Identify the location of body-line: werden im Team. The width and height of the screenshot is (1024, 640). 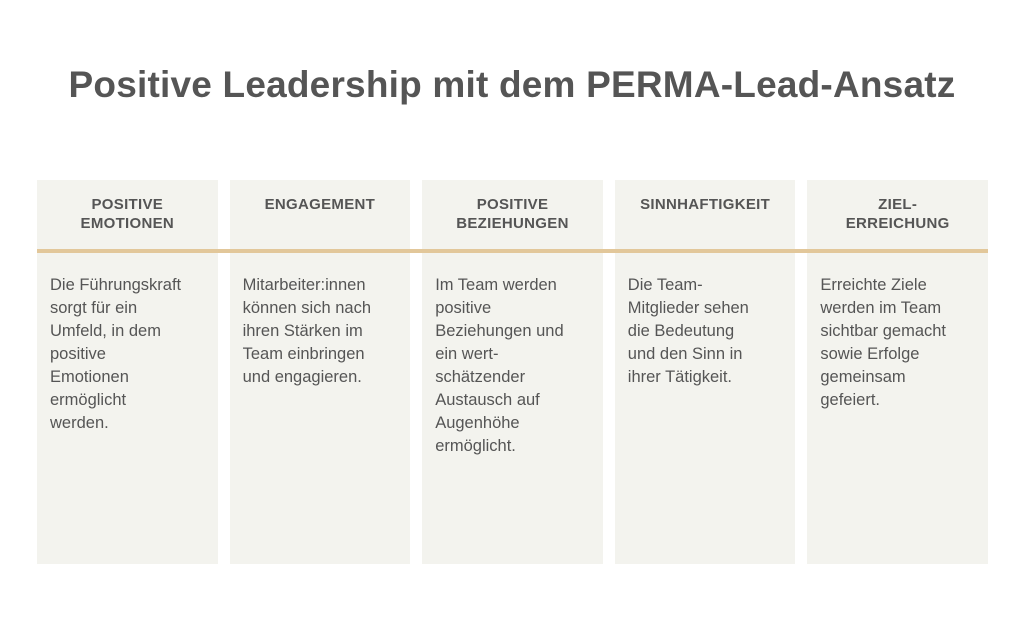
(881, 308).